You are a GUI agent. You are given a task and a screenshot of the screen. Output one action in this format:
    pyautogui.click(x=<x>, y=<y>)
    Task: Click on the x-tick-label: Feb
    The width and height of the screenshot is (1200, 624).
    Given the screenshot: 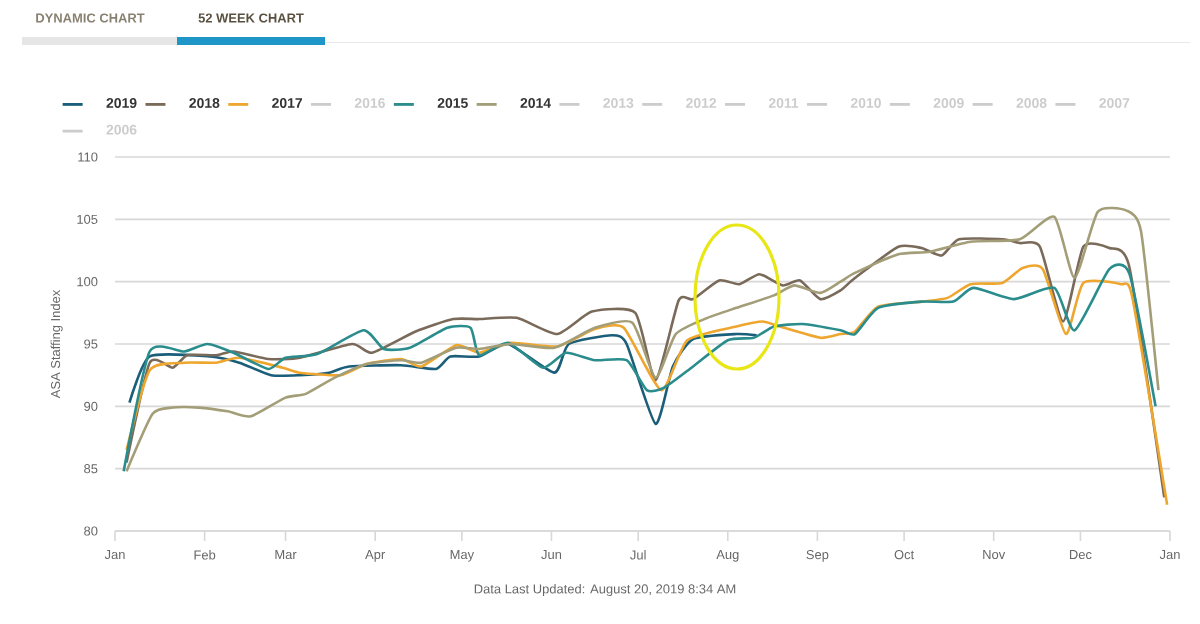 What is the action you would take?
    pyautogui.click(x=205, y=555)
    